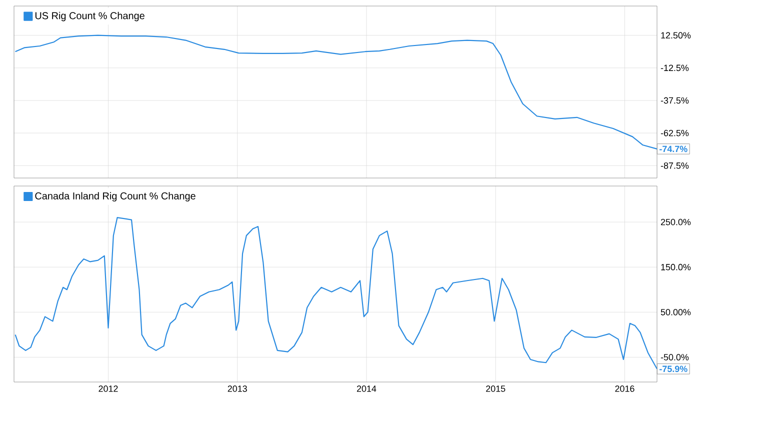 Image resolution: width=764 pixels, height=432 pixels. I want to click on y-tick-label: -87.5%, so click(674, 165).